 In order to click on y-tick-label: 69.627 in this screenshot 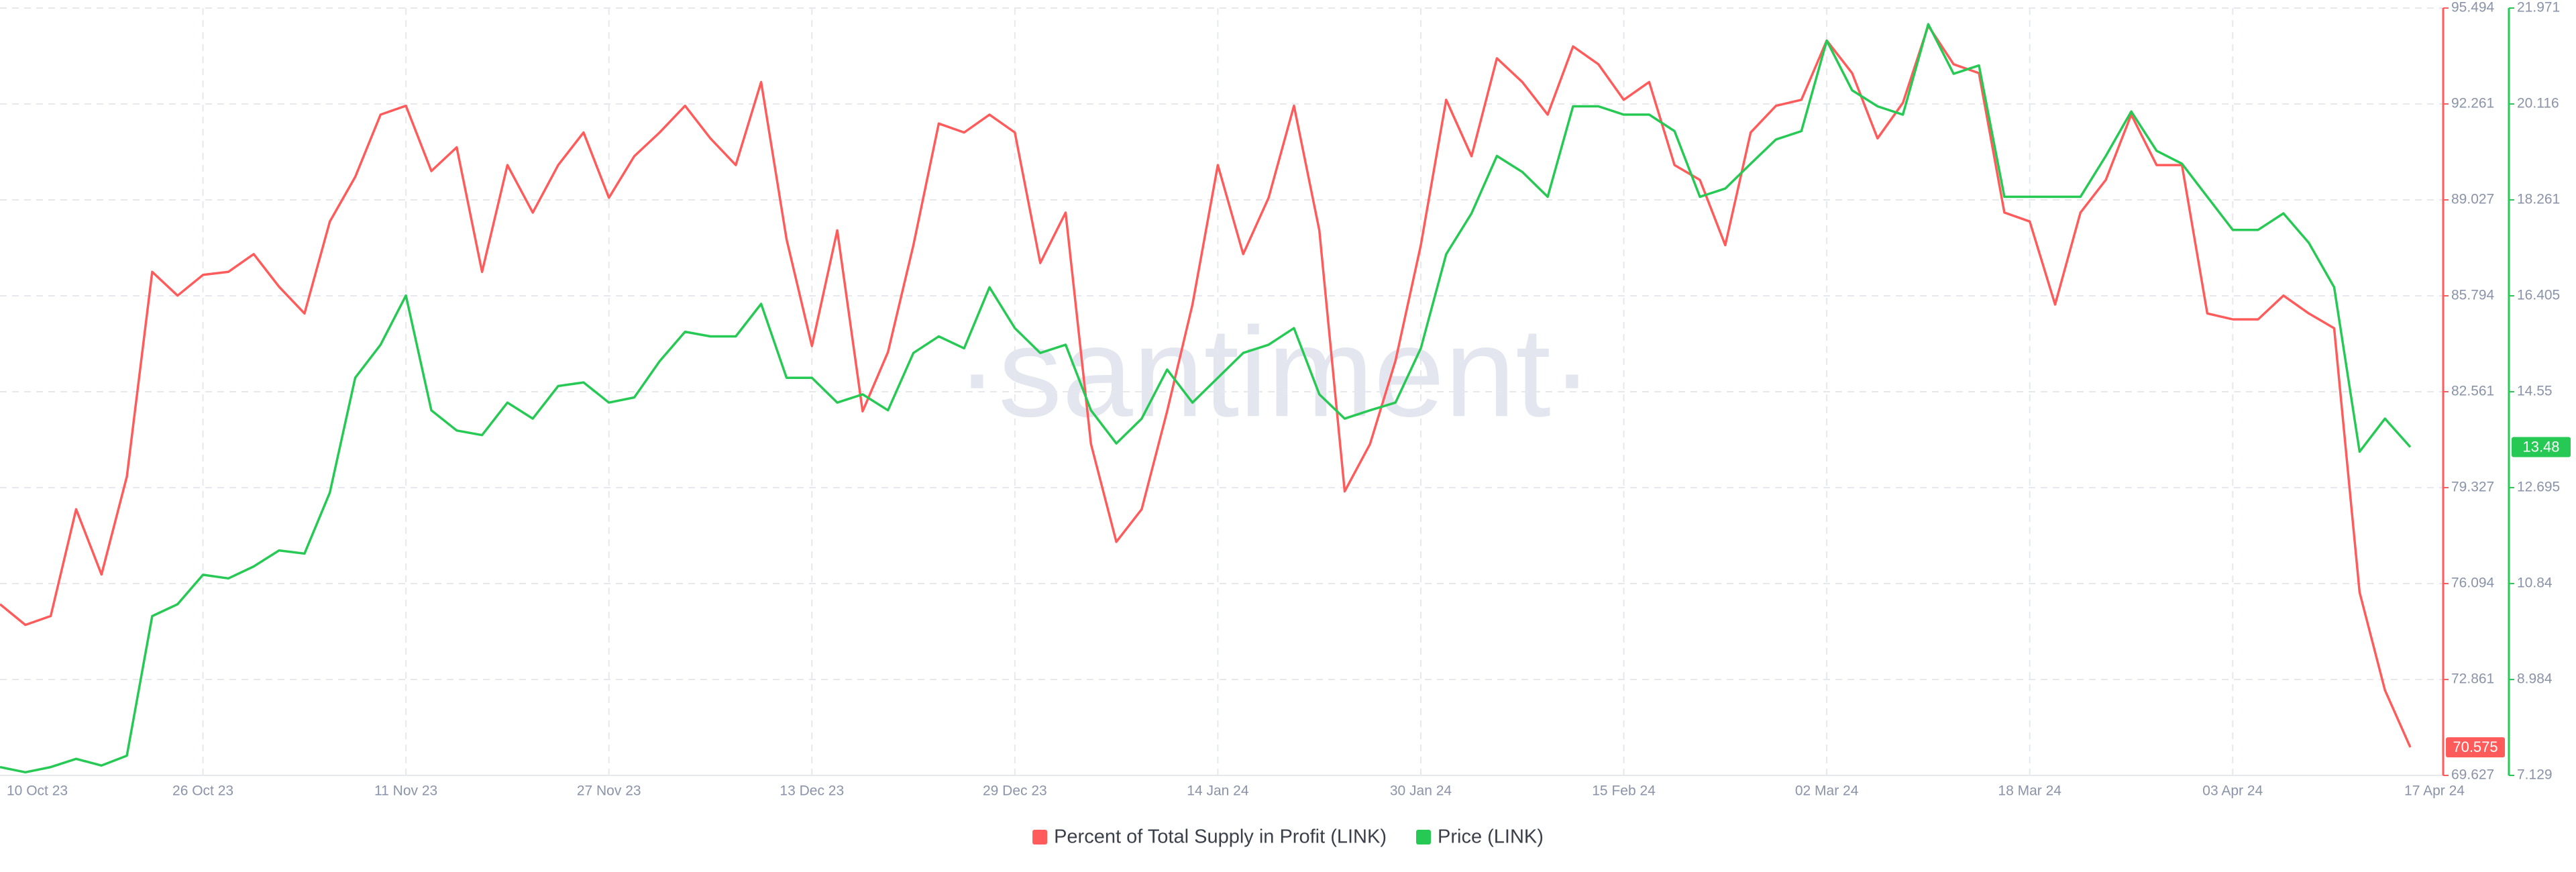, I will do `click(2472, 775)`.